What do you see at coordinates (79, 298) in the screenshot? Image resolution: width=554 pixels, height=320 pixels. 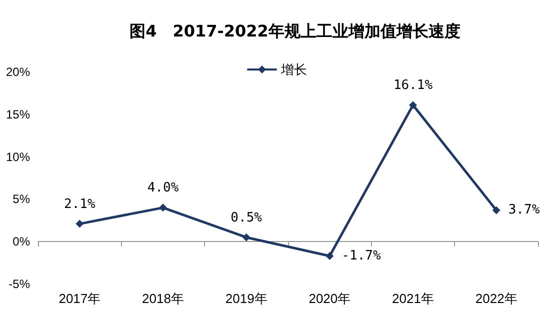 I see `x-tick-label: 2017年` at bounding box center [79, 298].